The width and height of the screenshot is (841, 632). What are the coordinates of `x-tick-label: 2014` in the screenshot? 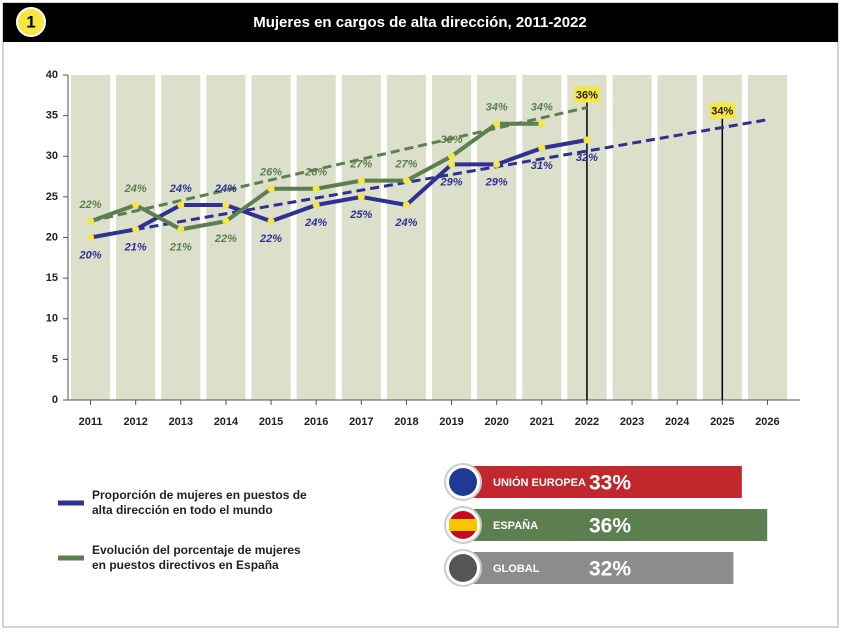 It's located at (226, 422).